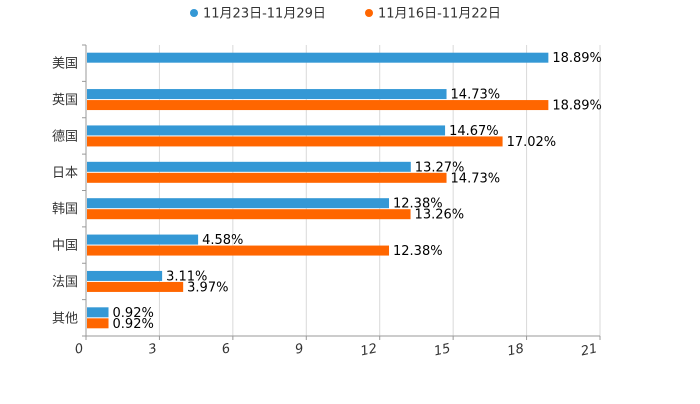  I want to click on category-label-2: 德国, so click(65, 136).